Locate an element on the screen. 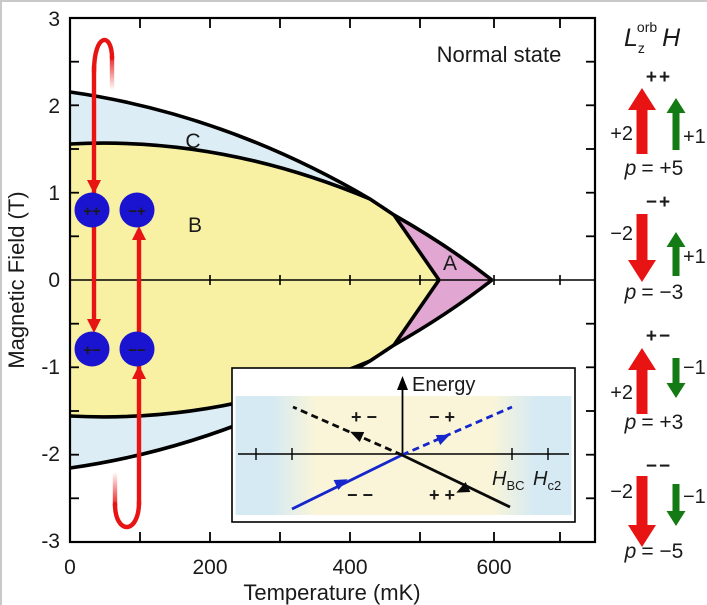 Image resolution: width=707 pixels, height=605 pixels. inset-energy-axis-arrowhead is located at coordinates (402, 383).